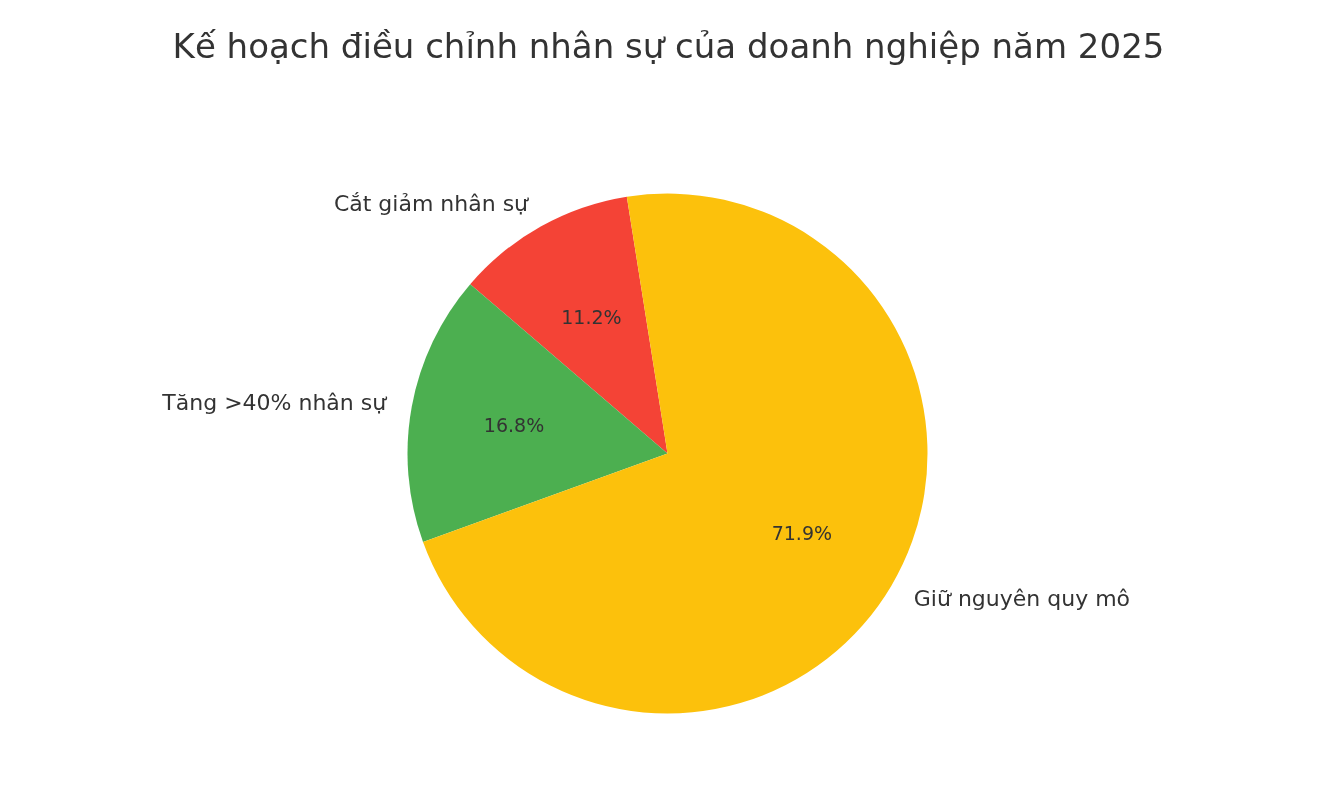  I want to click on slice-label: Cắt giảm nhân sự, so click(431, 204).